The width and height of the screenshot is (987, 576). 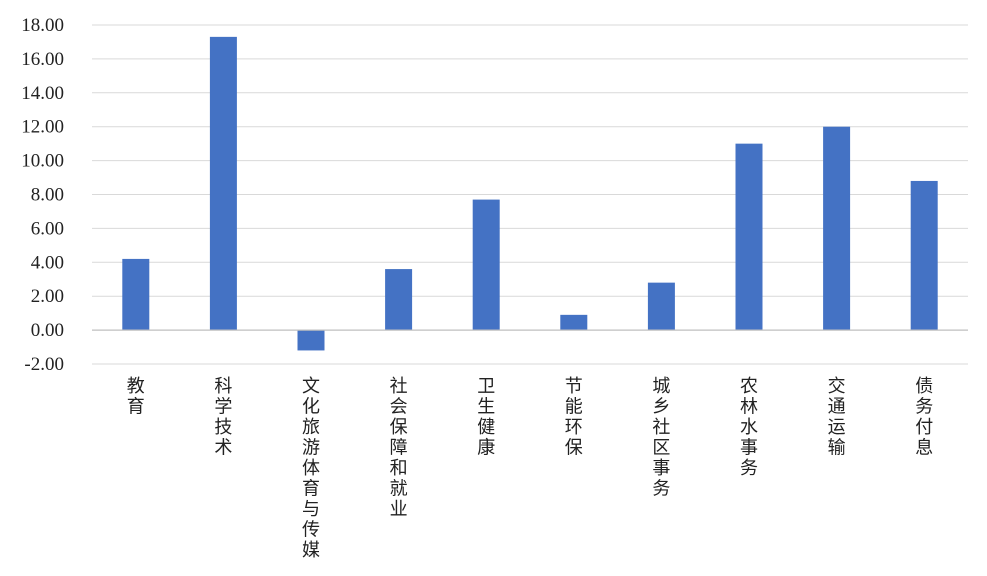 What do you see at coordinates (42, 127) in the screenshot?
I see `y-tick-label: 12.00` at bounding box center [42, 127].